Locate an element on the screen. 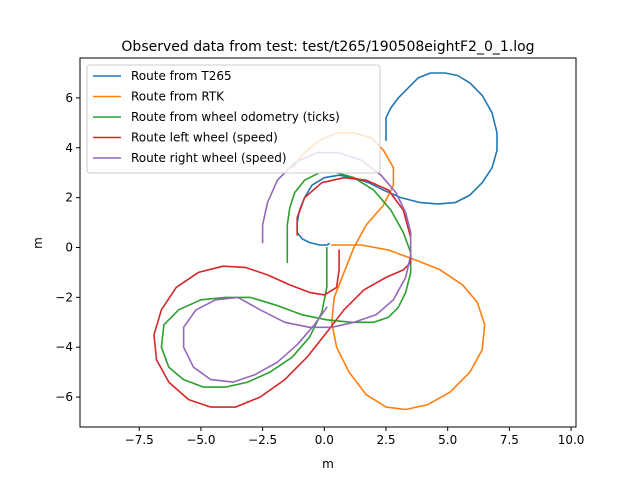 The image size is (640, 480). x-tick-label: −7.5 is located at coordinates (139, 440).